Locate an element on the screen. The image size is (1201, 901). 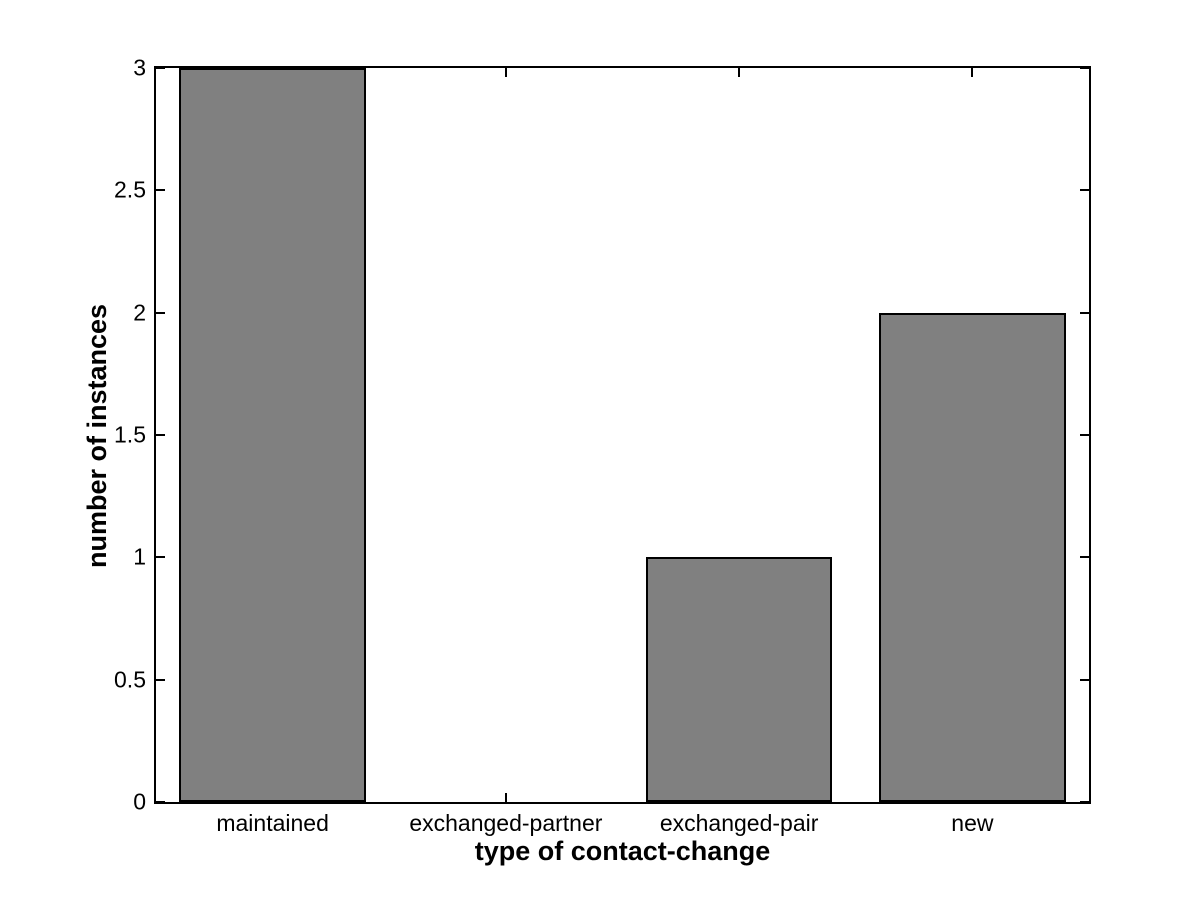
x-tick-label: exchanged-pair is located at coordinates (739, 823).